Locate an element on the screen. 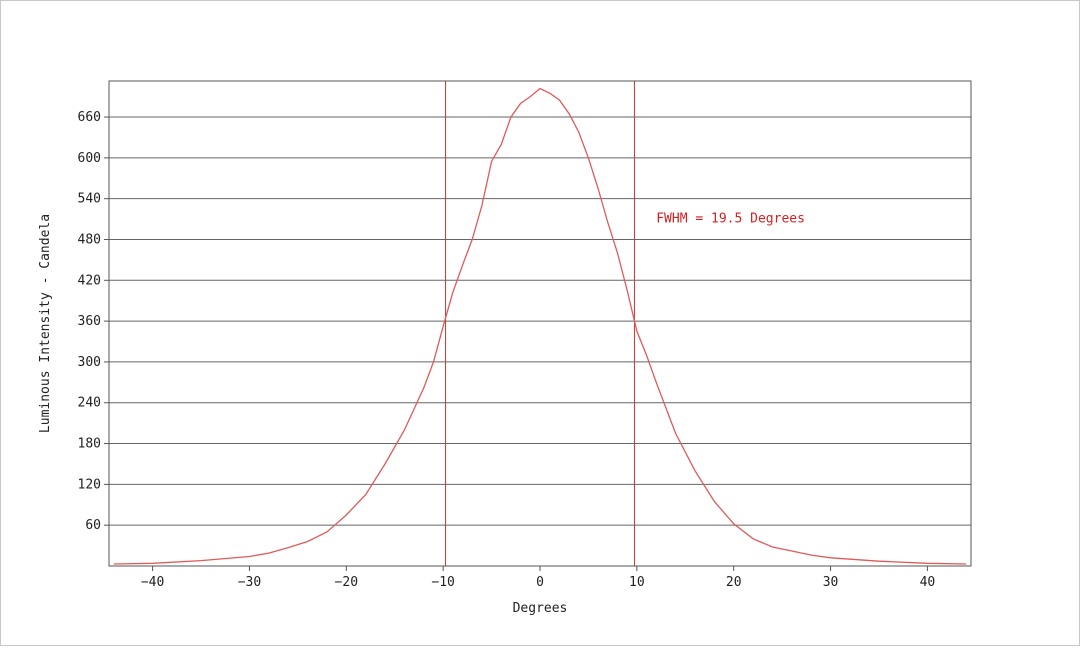 The width and height of the screenshot is (1080, 650). x-axis-ticks: −40 −30 −20 −10 0 10 20 30 40 is located at coordinates (538, 578).